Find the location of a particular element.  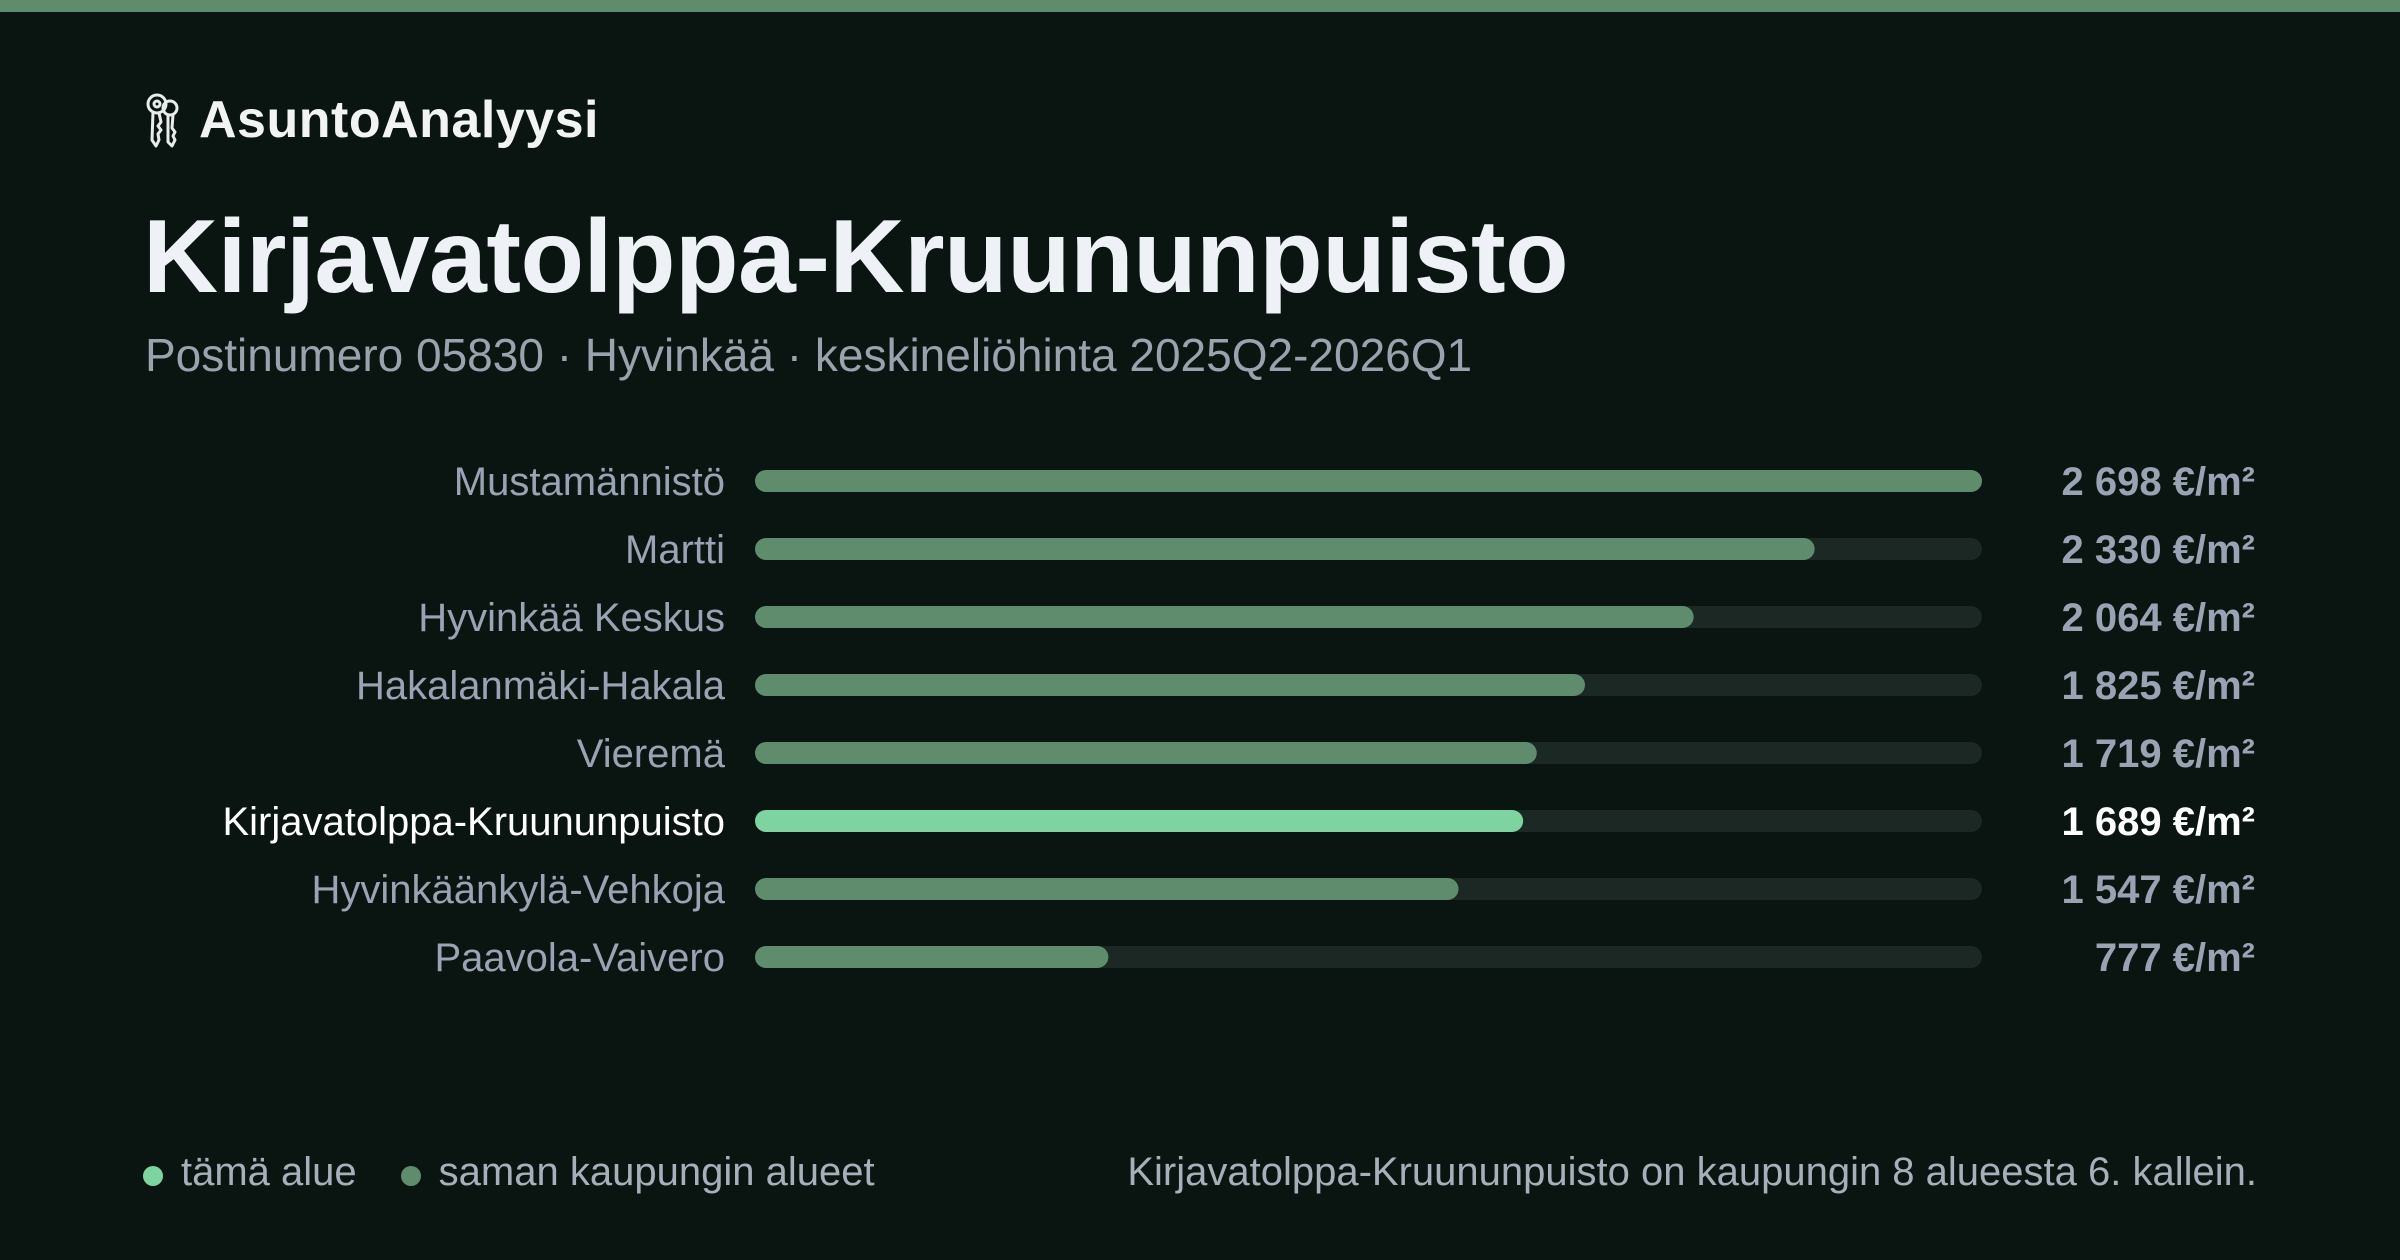

legend-label-this-area: tämä alue is located at coordinates (269, 1172).